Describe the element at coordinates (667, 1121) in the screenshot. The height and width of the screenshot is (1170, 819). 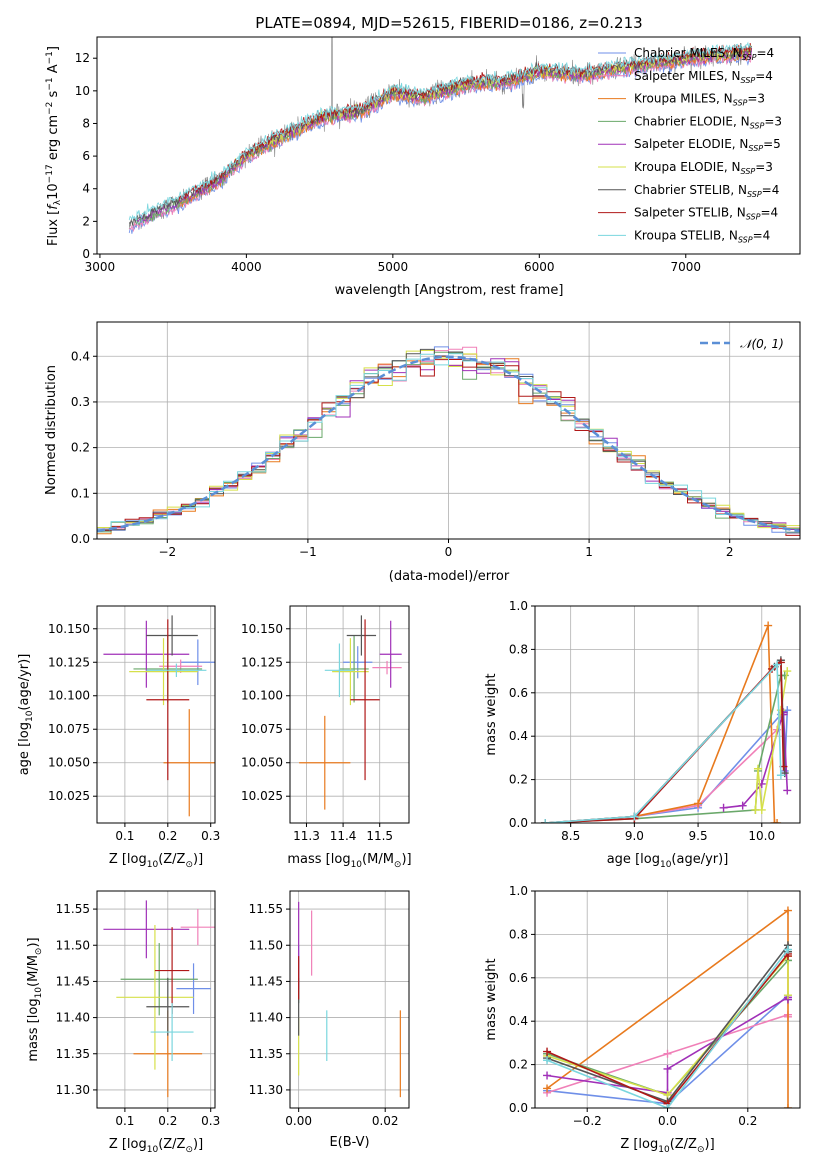
I see `x-tick-label: 0.0` at that location.